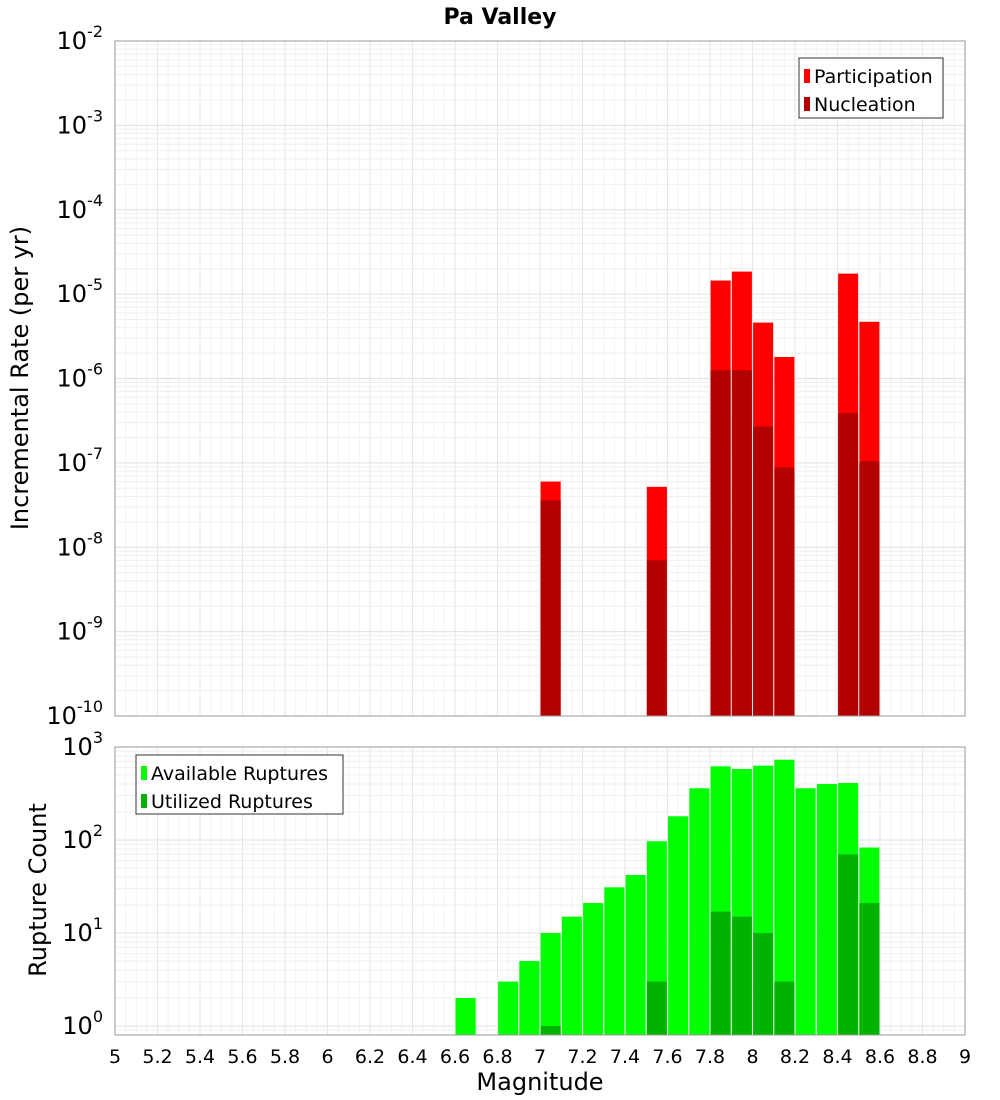 This screenshot has height=1100, width=1000. I want to click on y-tick-label: 10², so click(82, 837).